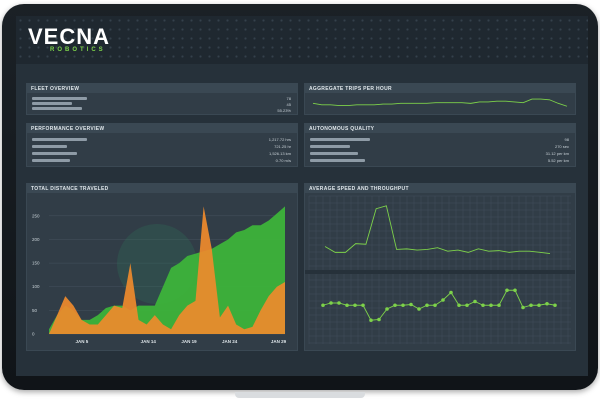 The image size is (600, 401). I want to click on x-tick-label: JAN 19, so click(189, 341).